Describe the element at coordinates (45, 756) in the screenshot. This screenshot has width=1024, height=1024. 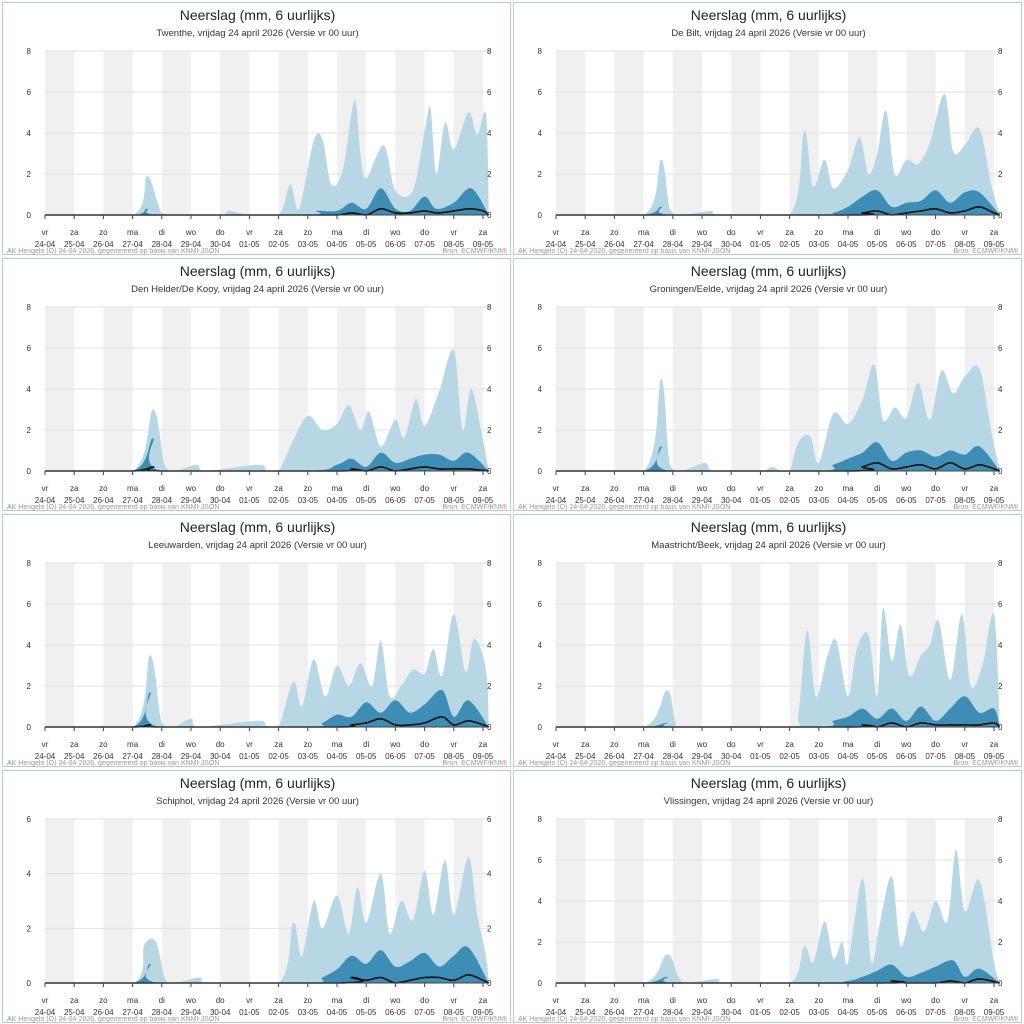
I see `x-date-label: 24-04` at that location.